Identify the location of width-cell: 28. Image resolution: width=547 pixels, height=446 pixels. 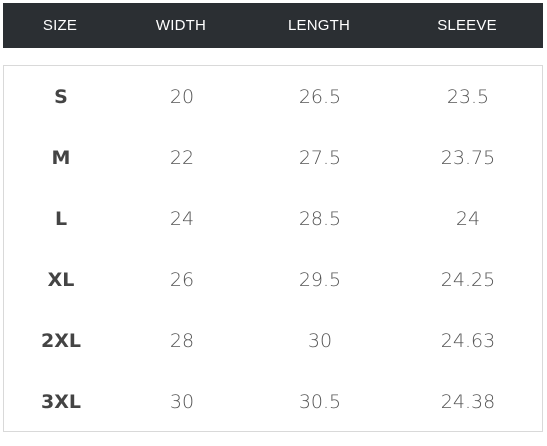
(182, 341).